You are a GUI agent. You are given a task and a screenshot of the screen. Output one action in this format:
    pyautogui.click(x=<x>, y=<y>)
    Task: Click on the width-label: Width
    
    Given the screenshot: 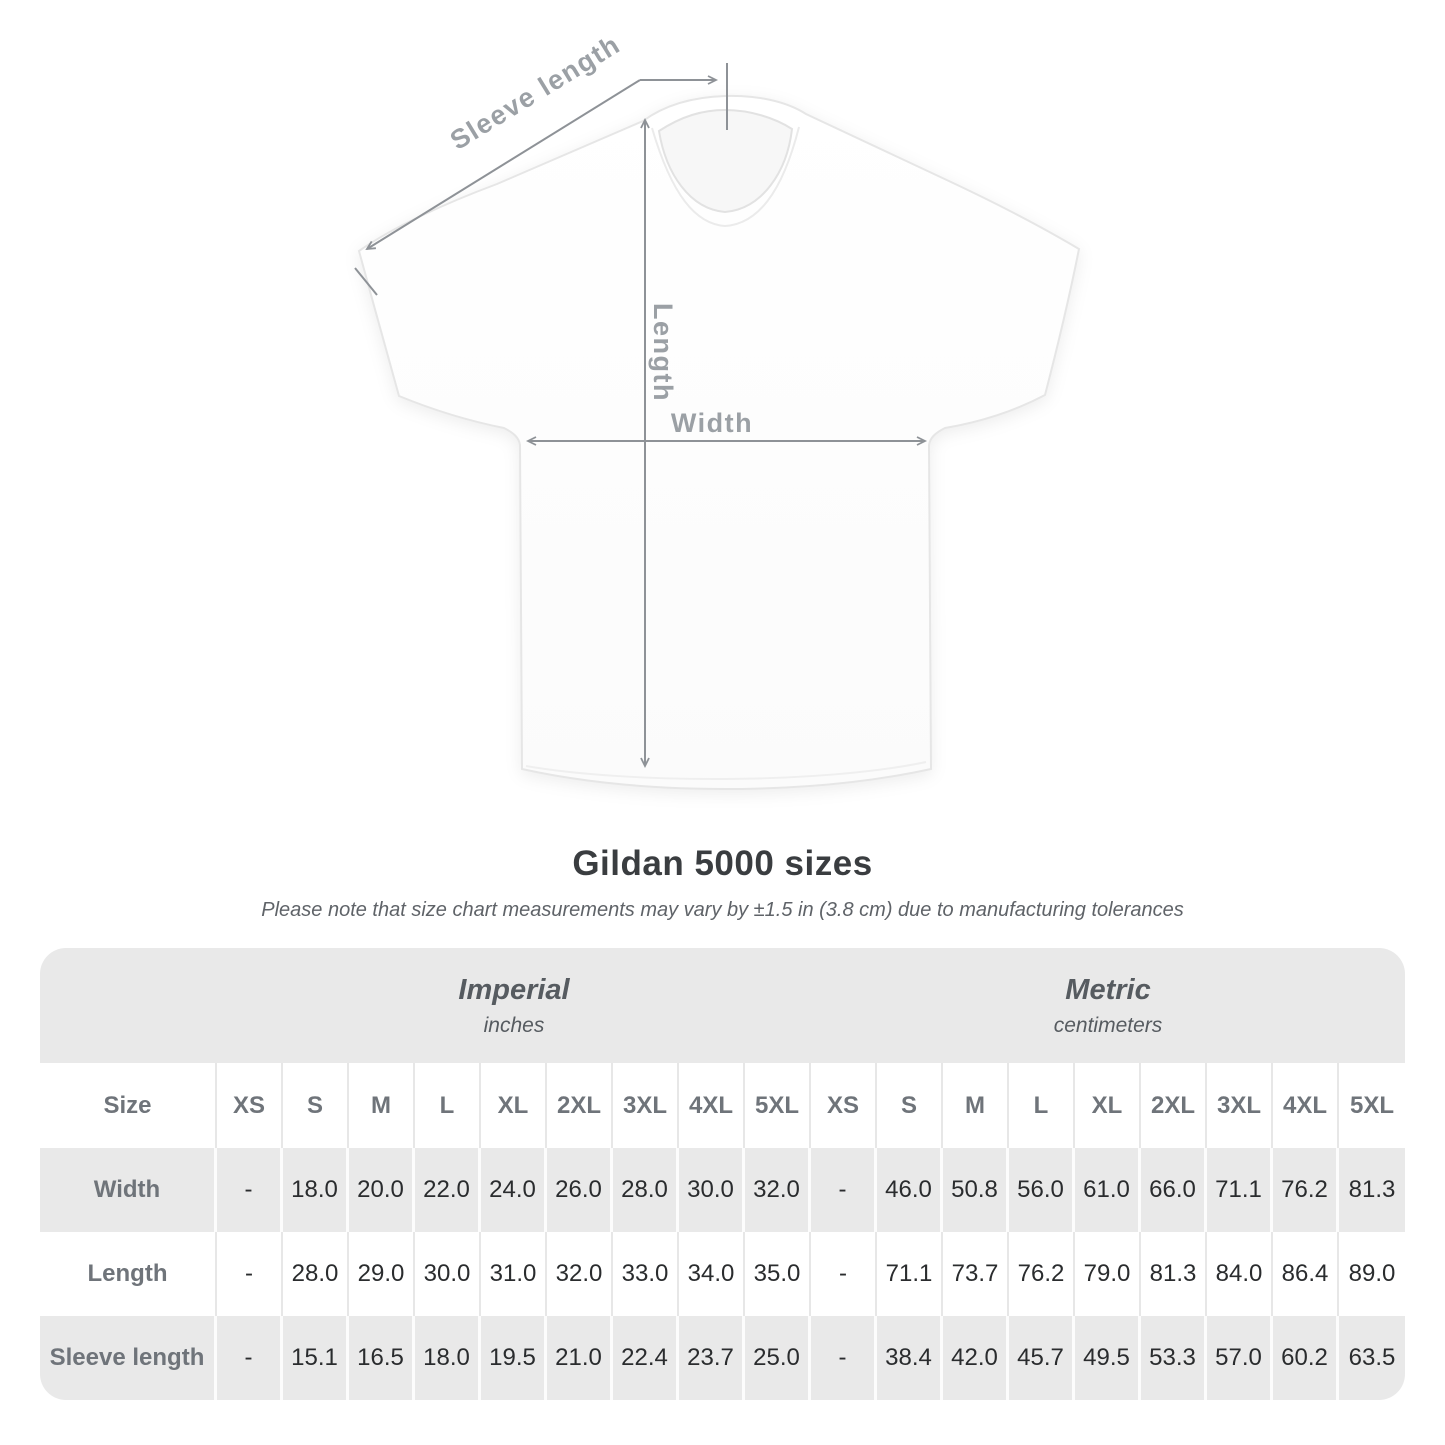 What is the action you would take?
    pyautogui.click(x=712, y=423)
    